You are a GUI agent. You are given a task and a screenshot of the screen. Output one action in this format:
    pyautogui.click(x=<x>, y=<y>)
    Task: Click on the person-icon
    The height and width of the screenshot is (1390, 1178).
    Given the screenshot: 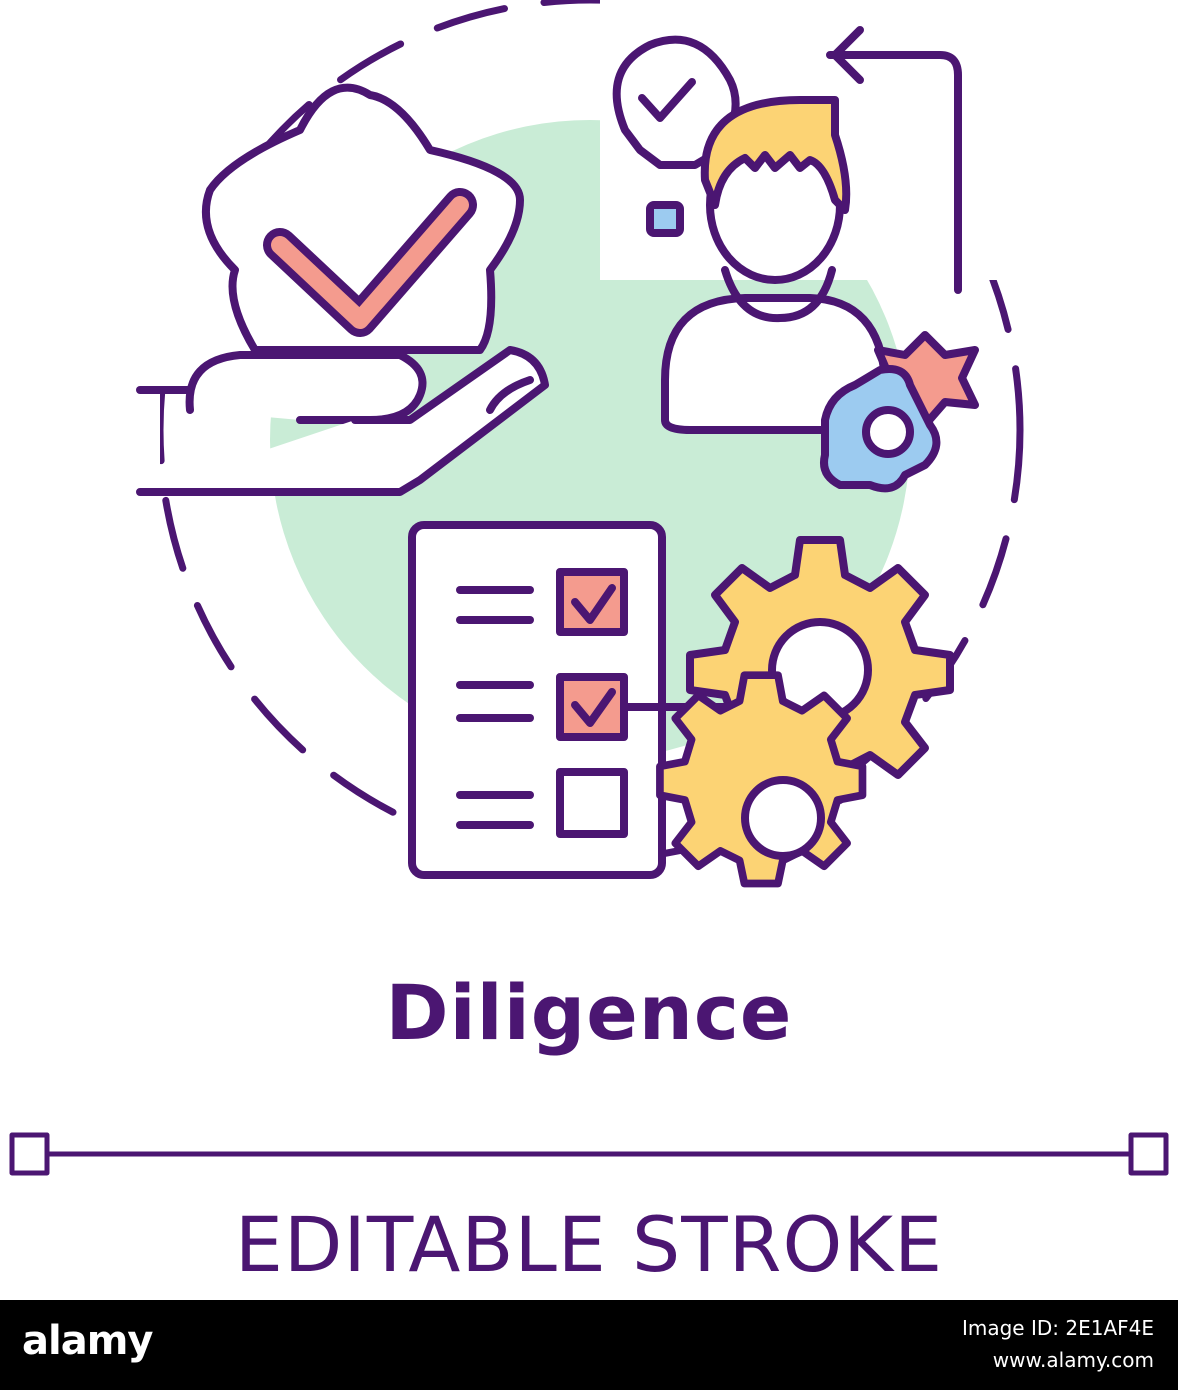 What is the action you would take?
    pyautogui.click(x=775, y=265)
    